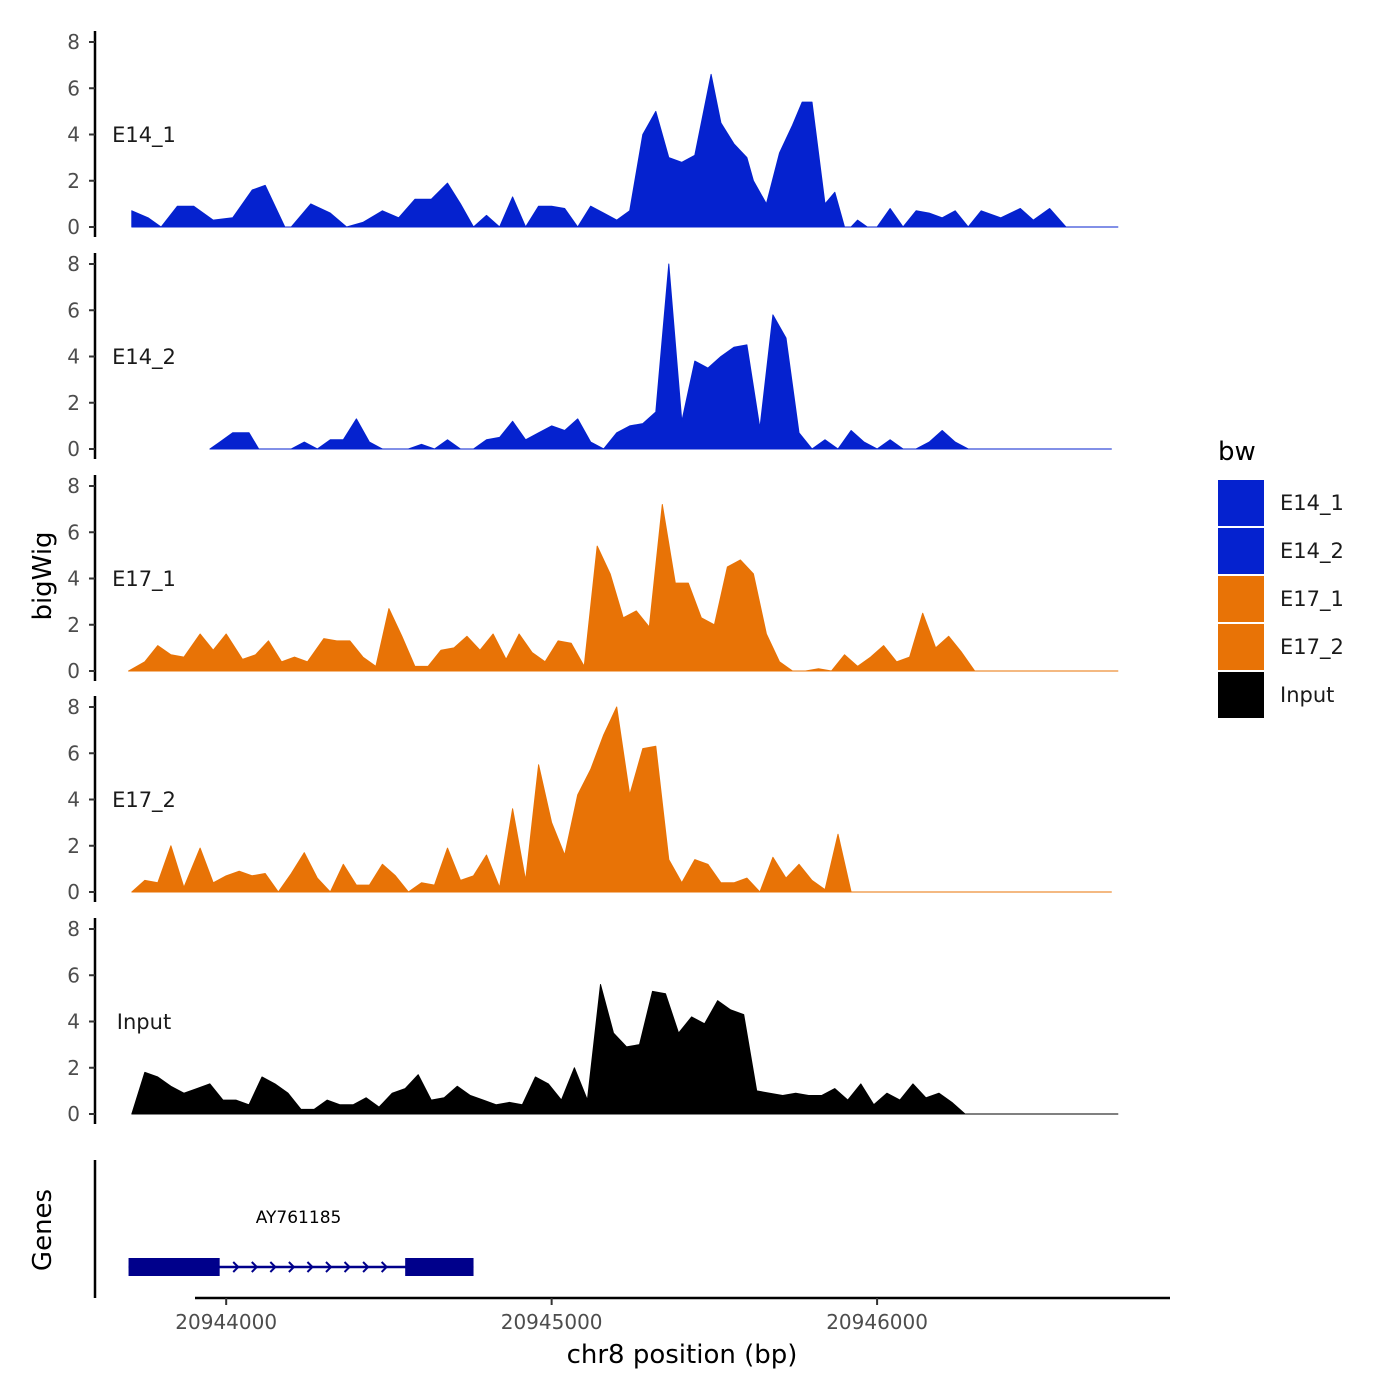  I want to click on track-input: 0 2 4 6 8 Input, so click(593, 1021).